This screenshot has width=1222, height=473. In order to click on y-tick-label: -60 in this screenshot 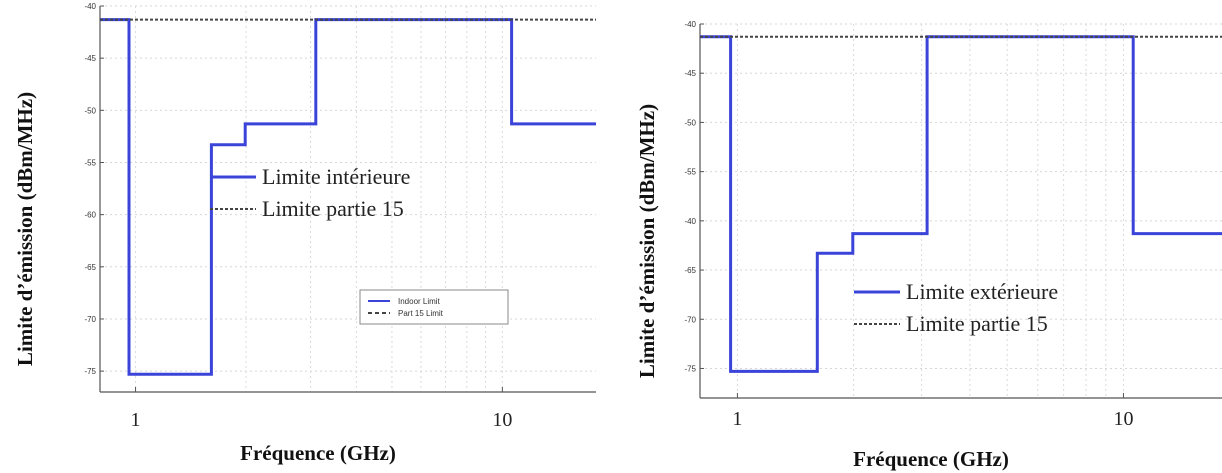, I will do `click(90, 215)`.